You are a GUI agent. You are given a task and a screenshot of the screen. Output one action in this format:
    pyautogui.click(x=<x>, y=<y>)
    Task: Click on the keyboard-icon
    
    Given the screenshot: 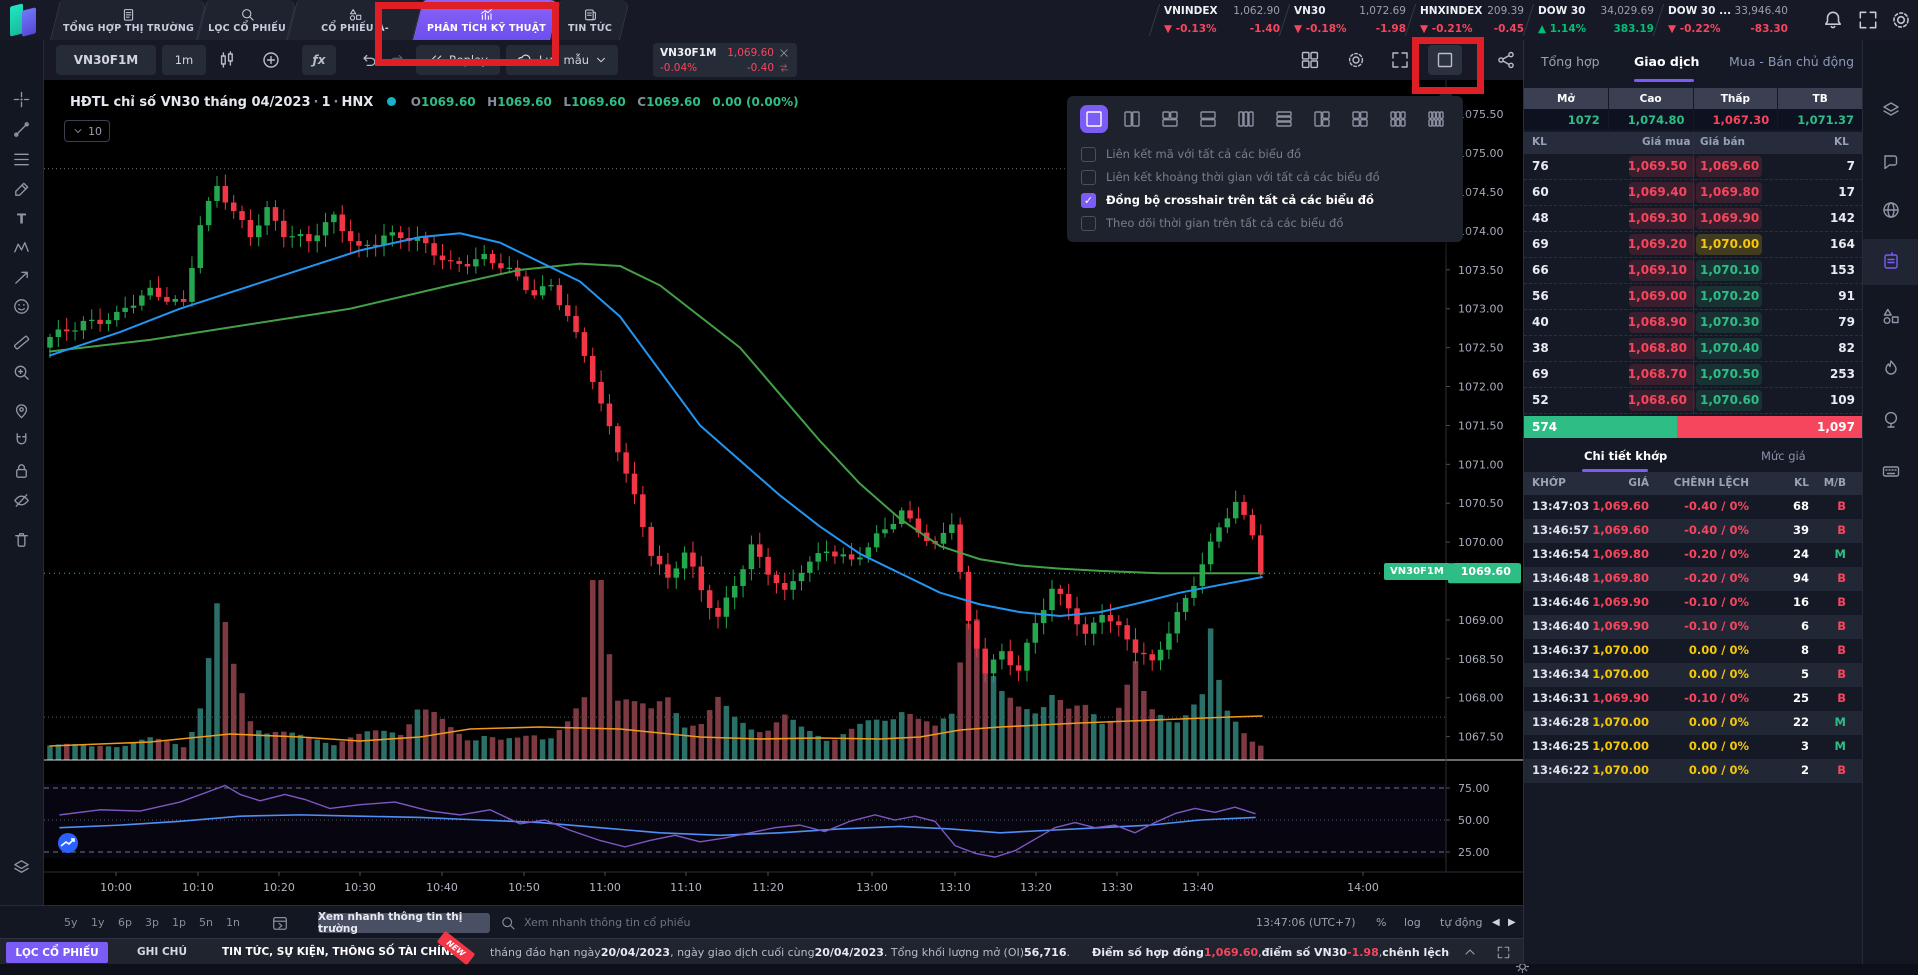 What is the action you would take?
    pyautogui.click(x=1891, y=471)
    